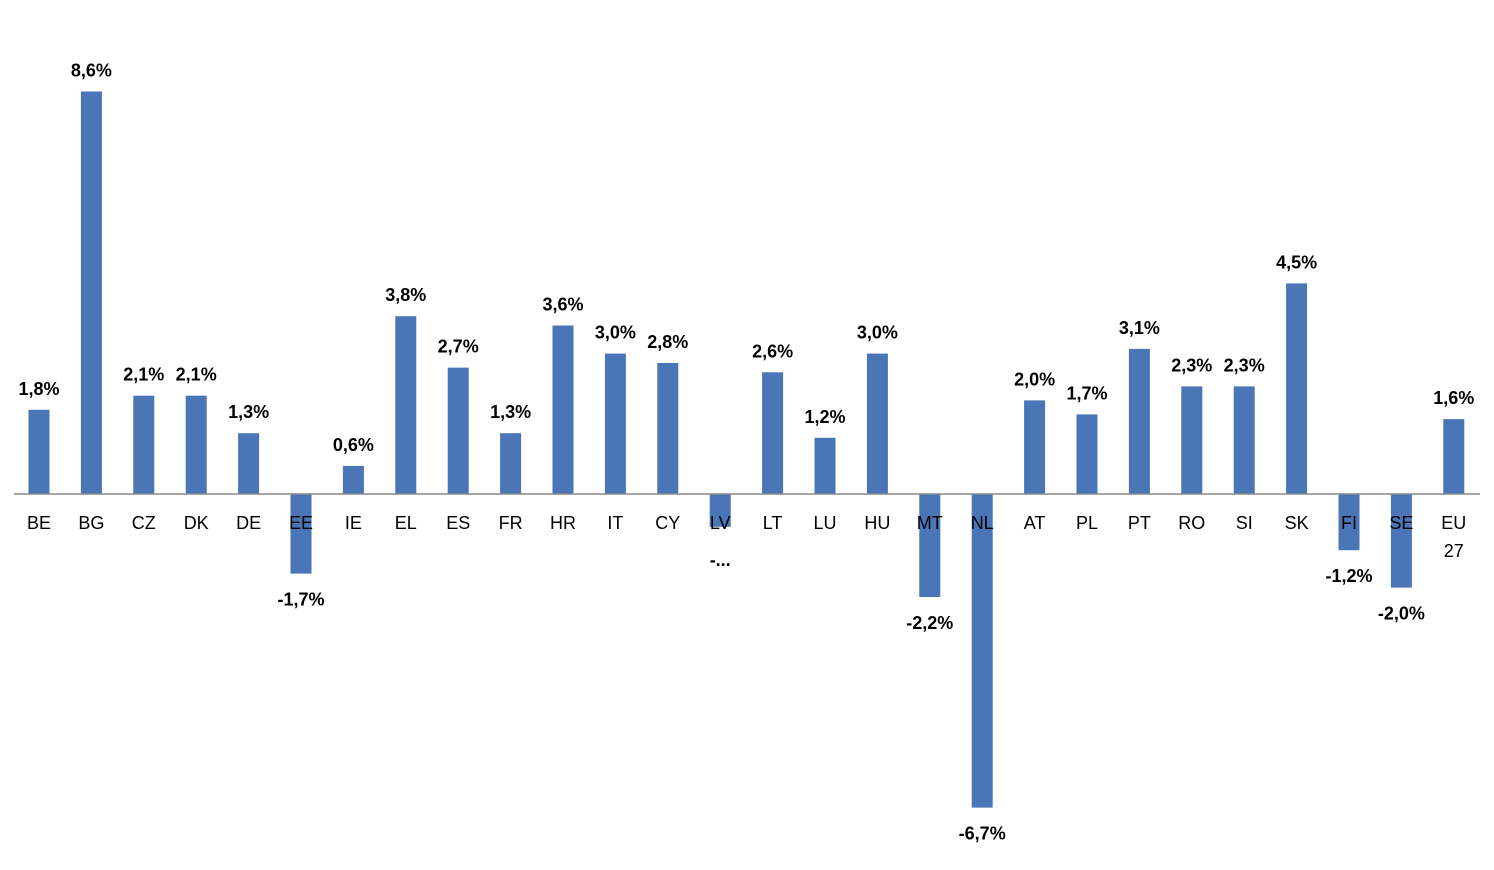 Image resolution: width=1494 pixels, height=870 pixels. What do you see at coordinates (1297, 388) in the screenshot?
I see `bar-sk` at bounding box center [1297, 388].